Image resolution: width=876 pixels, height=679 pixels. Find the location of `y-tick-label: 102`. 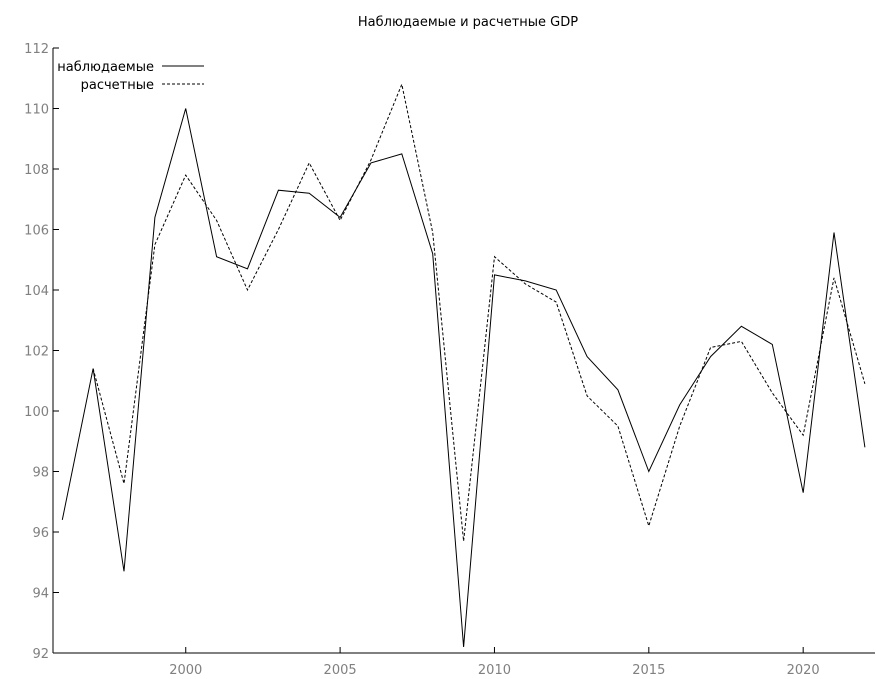

y-tick-label: 102 is located at coordinates (36, 352).